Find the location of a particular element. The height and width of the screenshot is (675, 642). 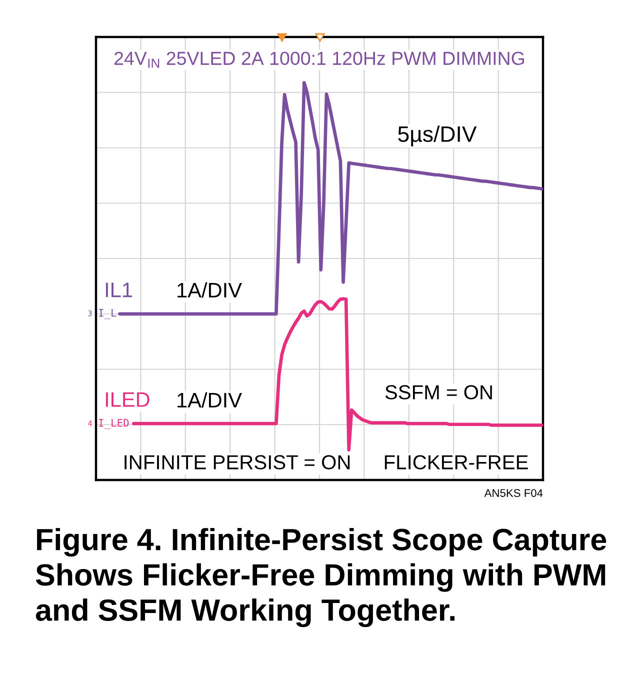

annotation: INFINITE PERSIST = ON is located at coordinates (237, 462).